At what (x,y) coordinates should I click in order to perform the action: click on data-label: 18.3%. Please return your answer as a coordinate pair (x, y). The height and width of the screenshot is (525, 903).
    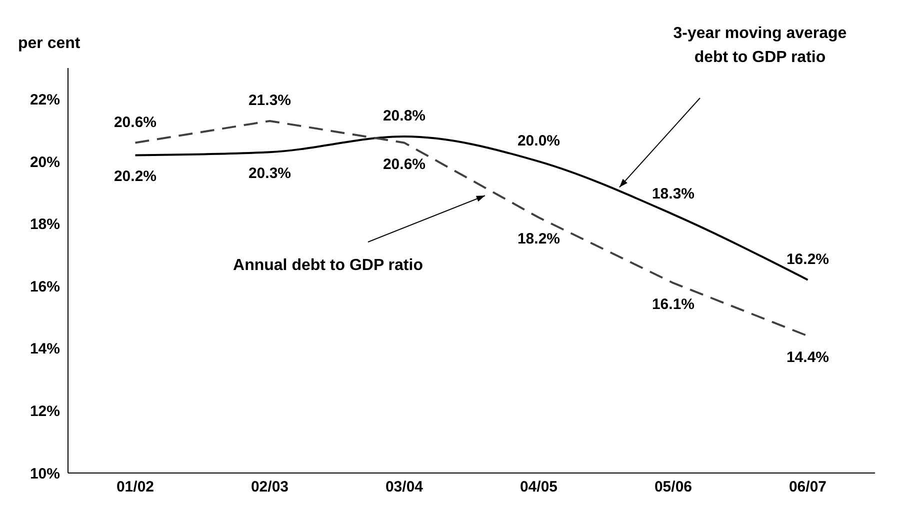
    Looking at the image, I should click on (673, 193).